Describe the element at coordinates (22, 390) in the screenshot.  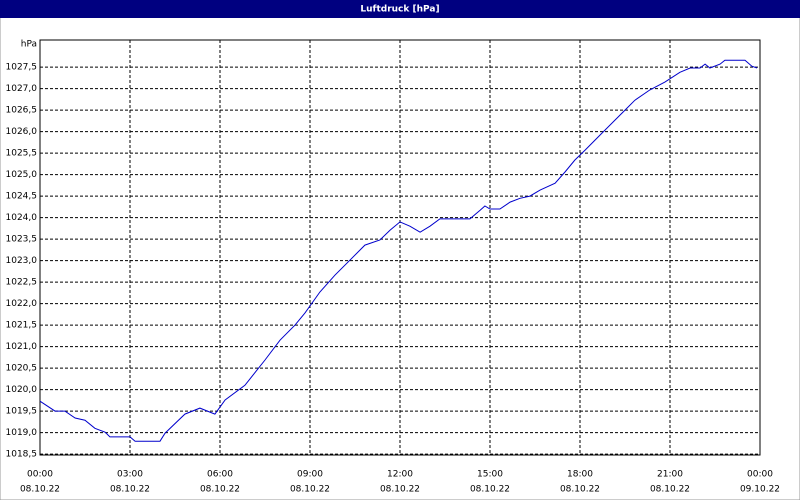
I see `y-tick-label: 1020,0` at that location.